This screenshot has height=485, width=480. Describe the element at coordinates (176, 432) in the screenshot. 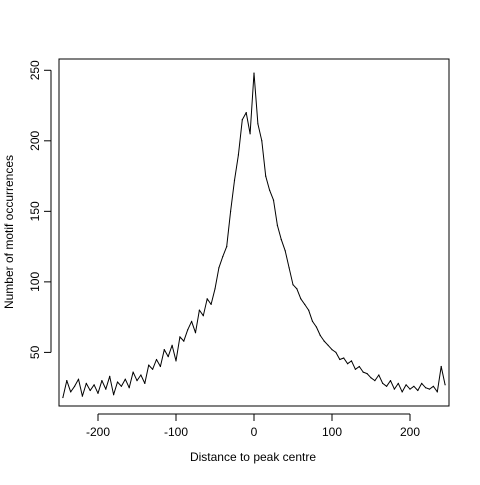

I see `x-tick-label: -100` at that location.